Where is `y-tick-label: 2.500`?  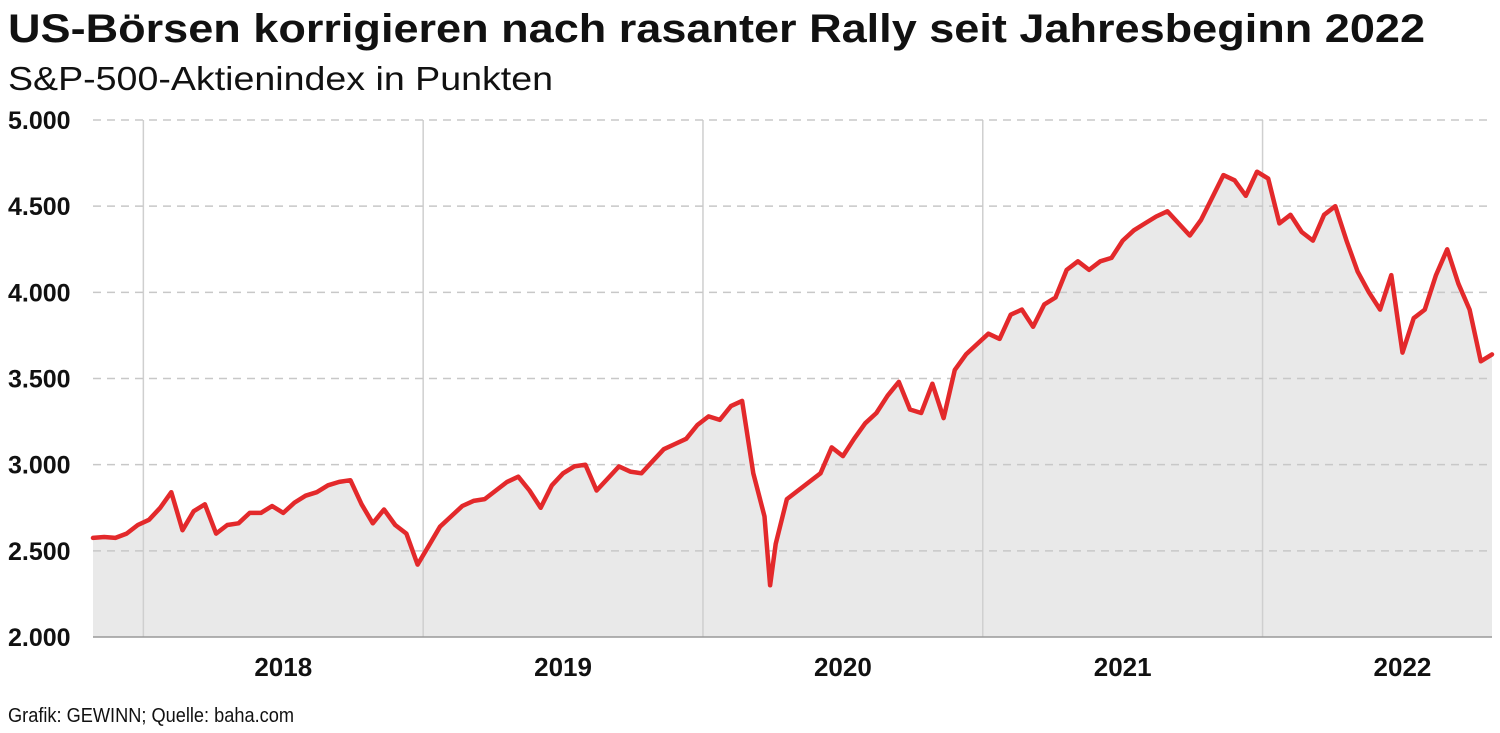
y-tick-label: 2.500 is located at coordinates (39, 552).